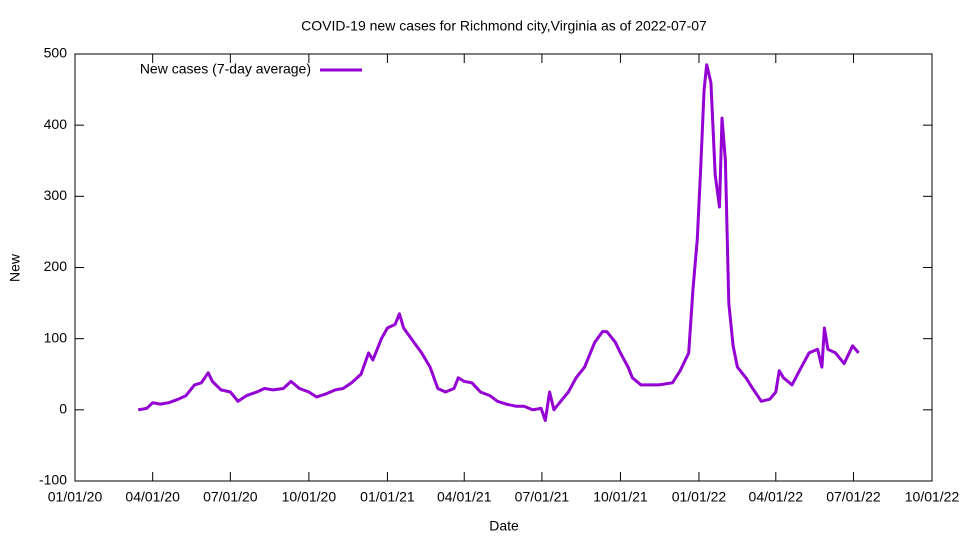 Image resolution: width=960 pixels, height=540 pixels. I want to click on y-tick-label: 500, so click(56, 53).